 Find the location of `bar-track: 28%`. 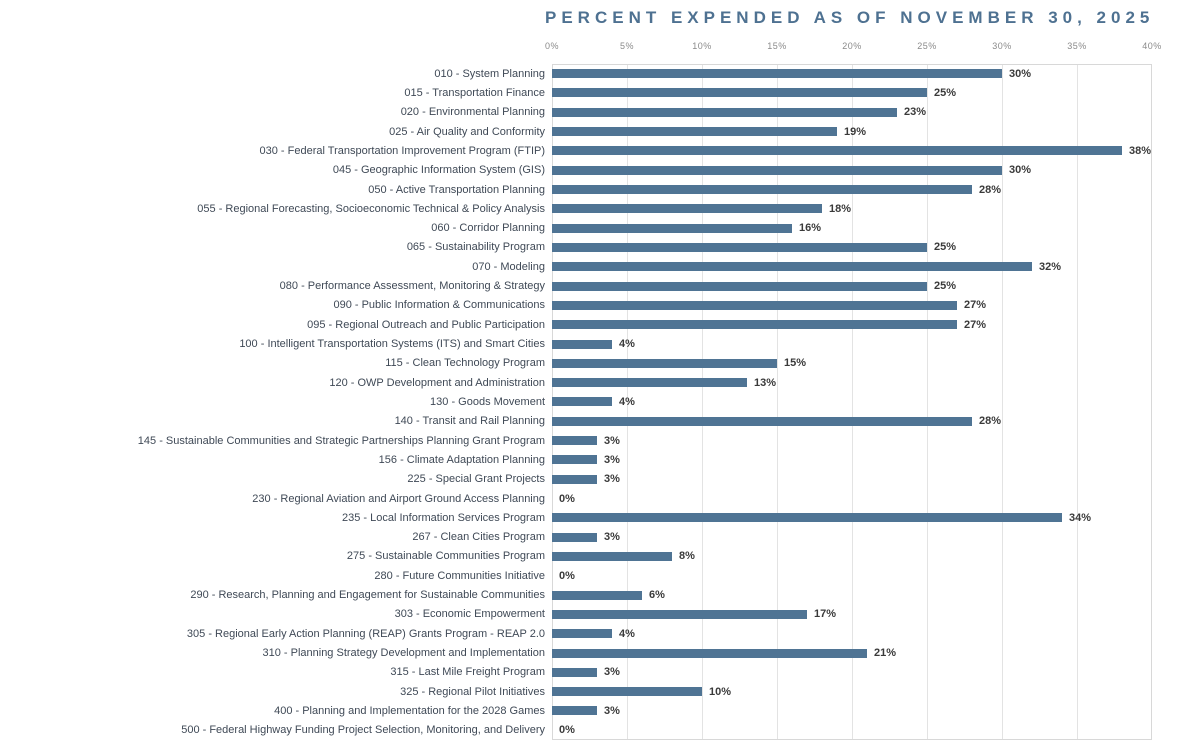

bar-track: 28% is located at coordinates (876, 421).